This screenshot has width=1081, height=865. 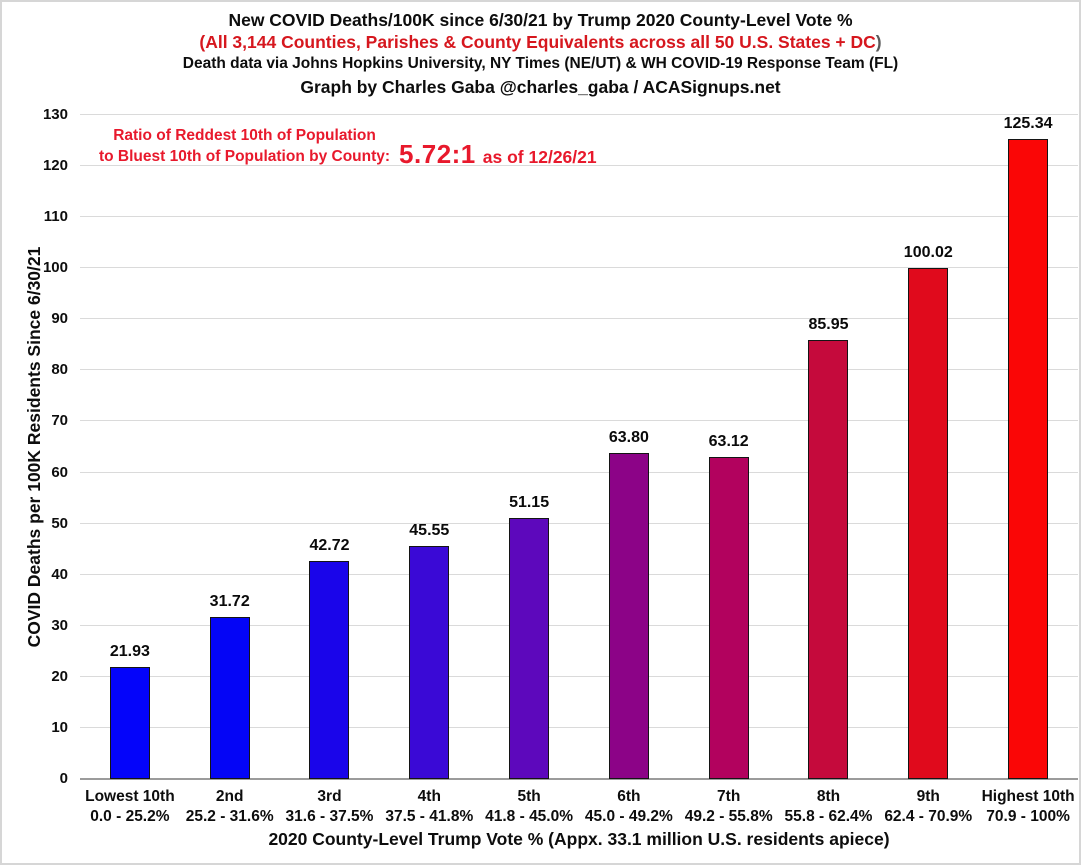 I want to click on bar-slot-4: 45.55, so click(x=429, y=447).